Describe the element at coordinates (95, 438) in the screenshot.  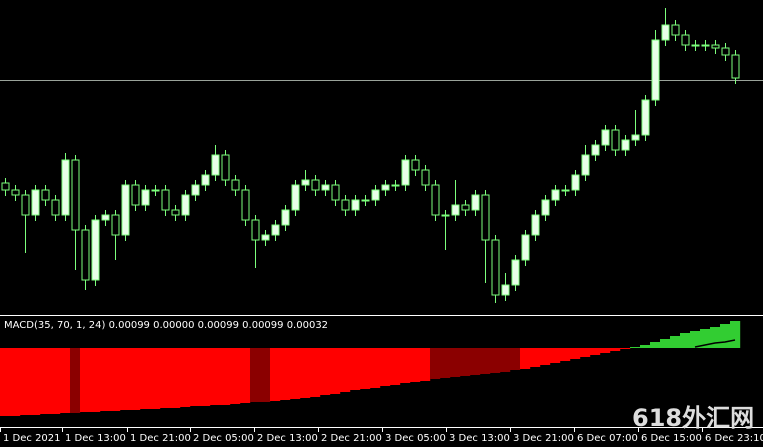
I see `x-tick-label: 1 Dec 13:00` at that location.